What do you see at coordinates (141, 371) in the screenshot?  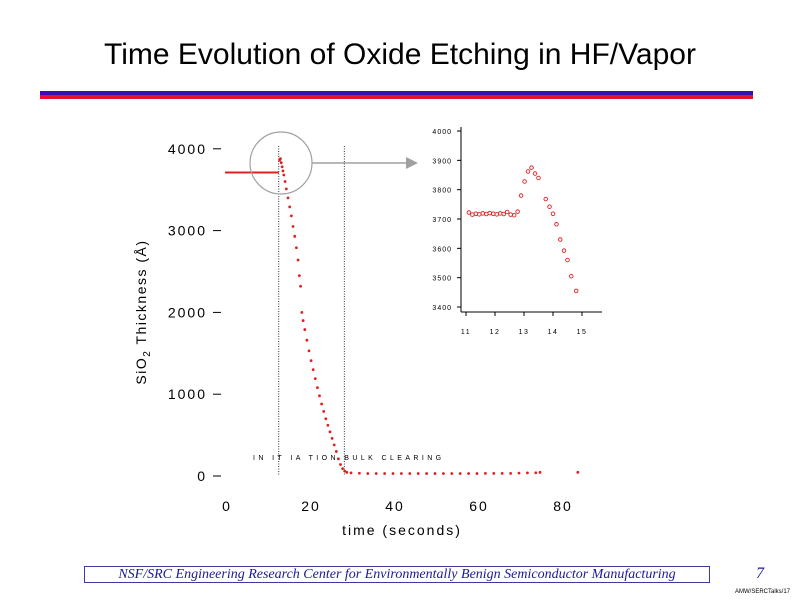 I see `y-axis-label-main: SiO` at bounding box center [141, 371].